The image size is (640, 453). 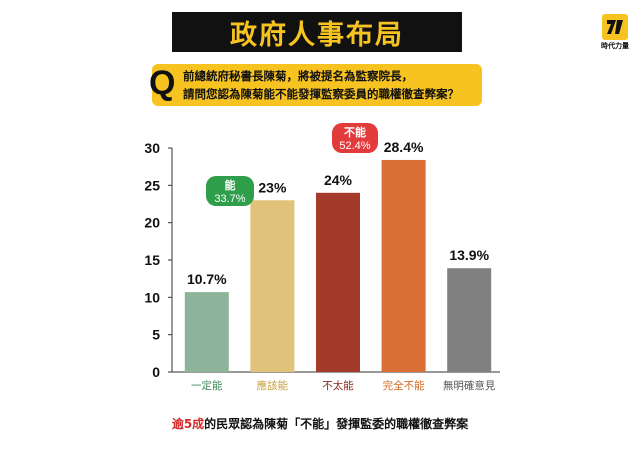 What do you see at coordinates (152, 260) in the screenshot?
I see `y-tick-label: 15` at bounding box center [152, 260].